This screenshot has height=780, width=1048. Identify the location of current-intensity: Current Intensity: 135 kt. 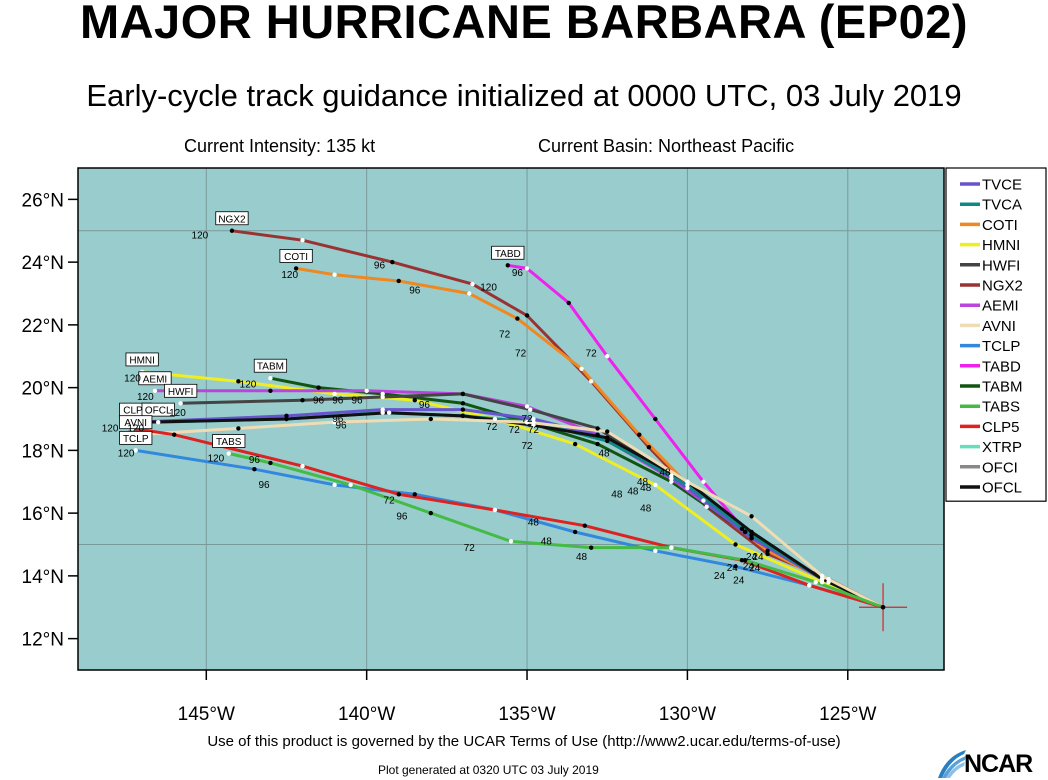
(280, 146).